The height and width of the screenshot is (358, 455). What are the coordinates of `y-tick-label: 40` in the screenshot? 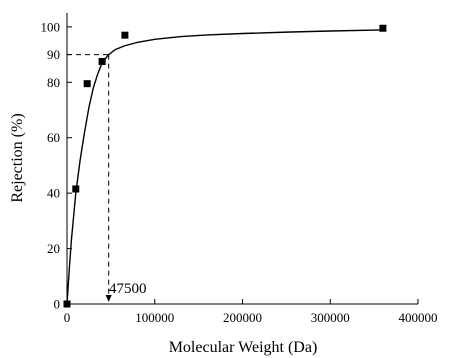 It's located at (53, 193).